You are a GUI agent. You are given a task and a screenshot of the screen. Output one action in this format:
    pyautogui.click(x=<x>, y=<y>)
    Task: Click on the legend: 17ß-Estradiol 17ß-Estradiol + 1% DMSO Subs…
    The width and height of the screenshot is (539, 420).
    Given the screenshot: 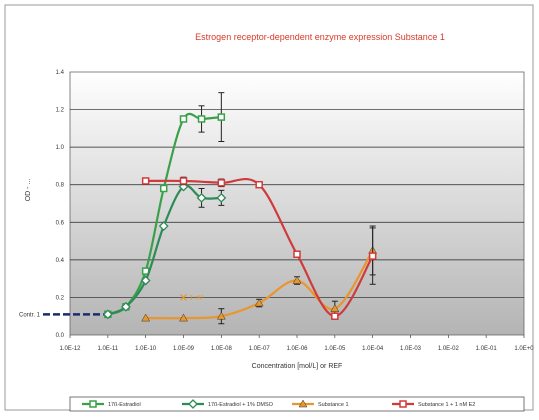 What is the action you would take?
    pyautogui.click(x=278, y=404)
    